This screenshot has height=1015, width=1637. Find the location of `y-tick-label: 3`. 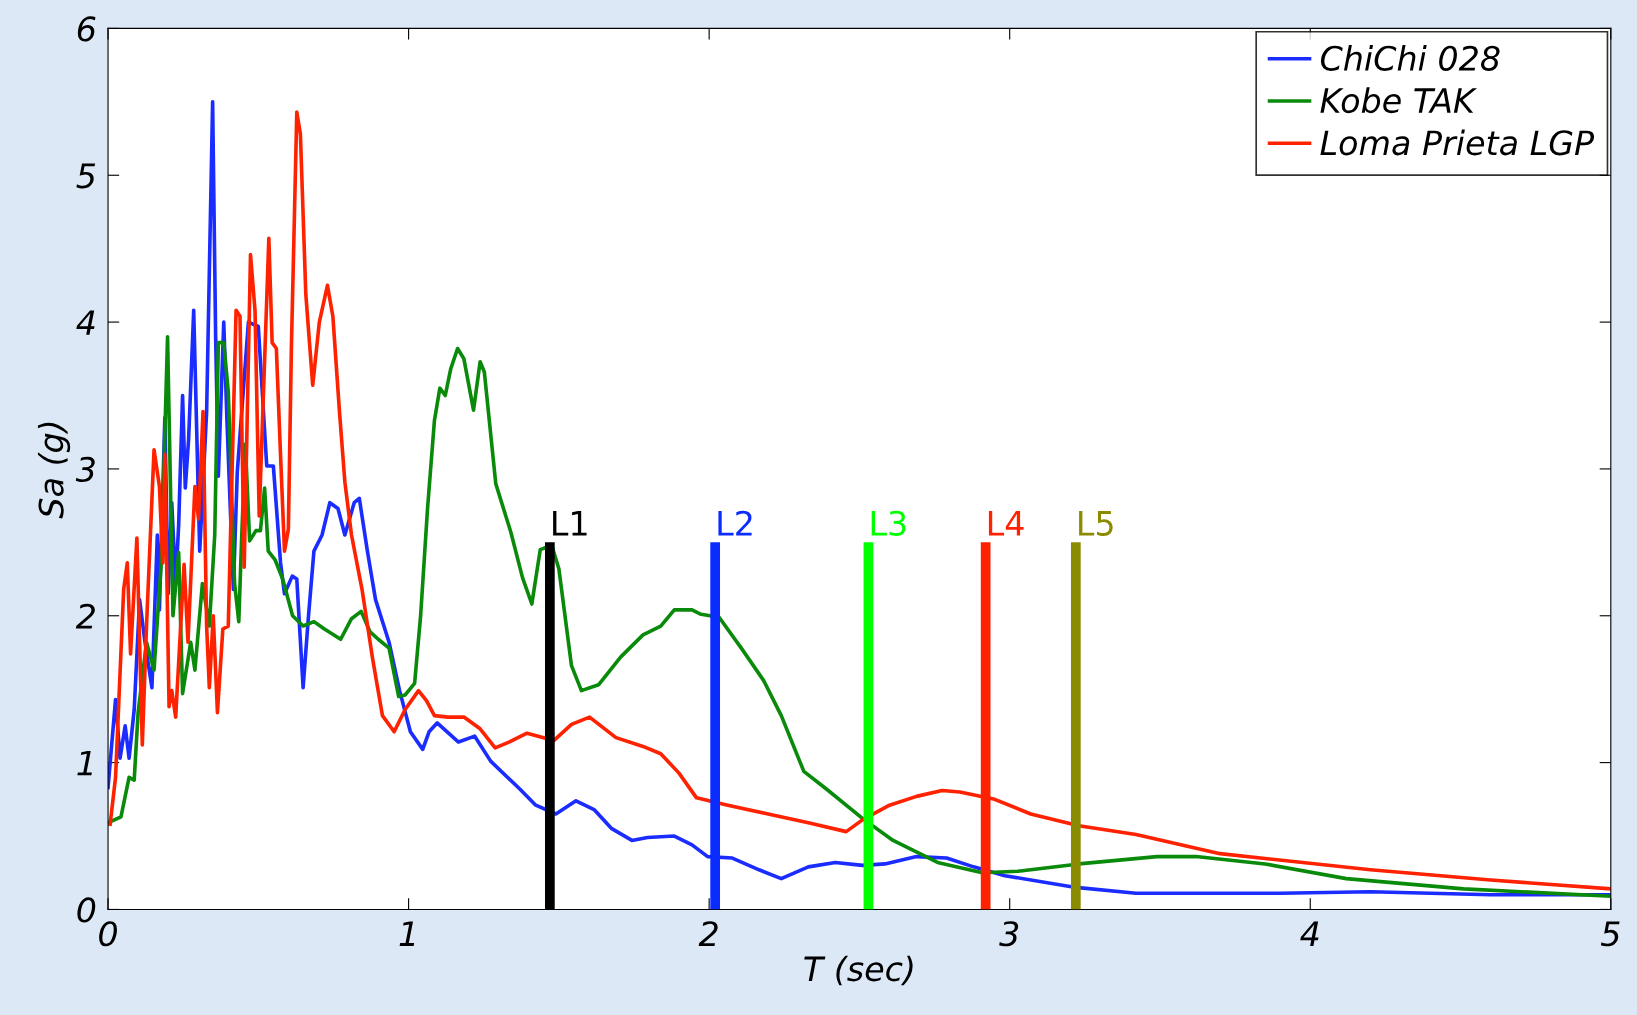

y-tick-label: 3 is located at coordinates (85, 469).